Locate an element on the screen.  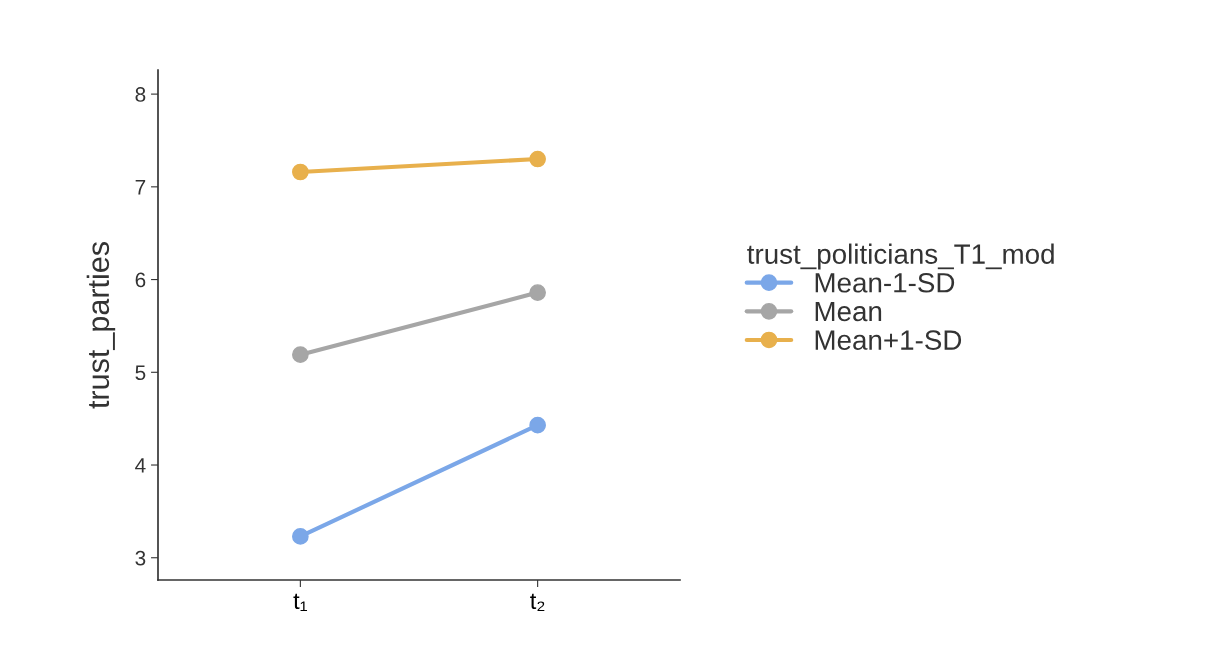
y-tick-label: 5 is located at coordinates (140, 373).